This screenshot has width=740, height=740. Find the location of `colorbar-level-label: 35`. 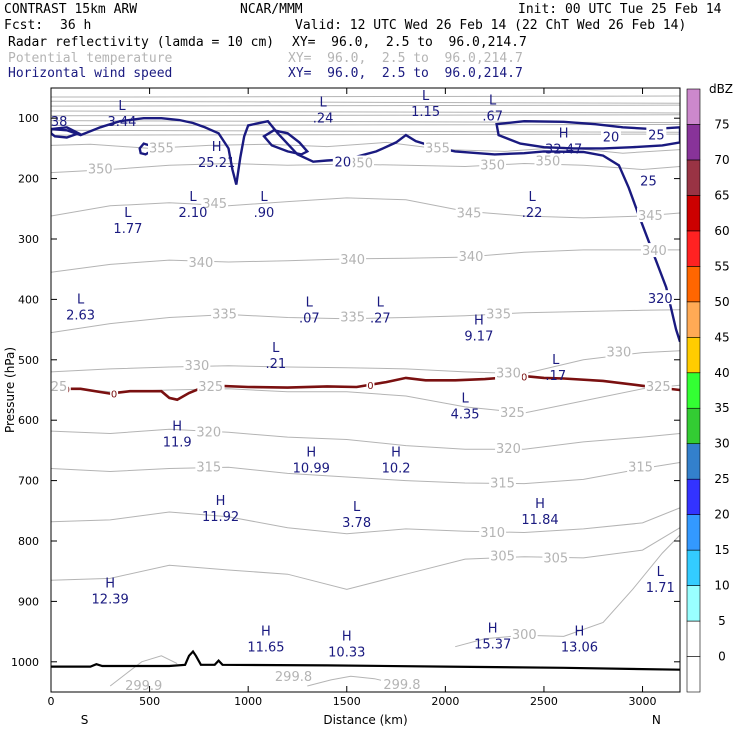

colorbar-level-label: 35 is located at coordinates (721, 408).